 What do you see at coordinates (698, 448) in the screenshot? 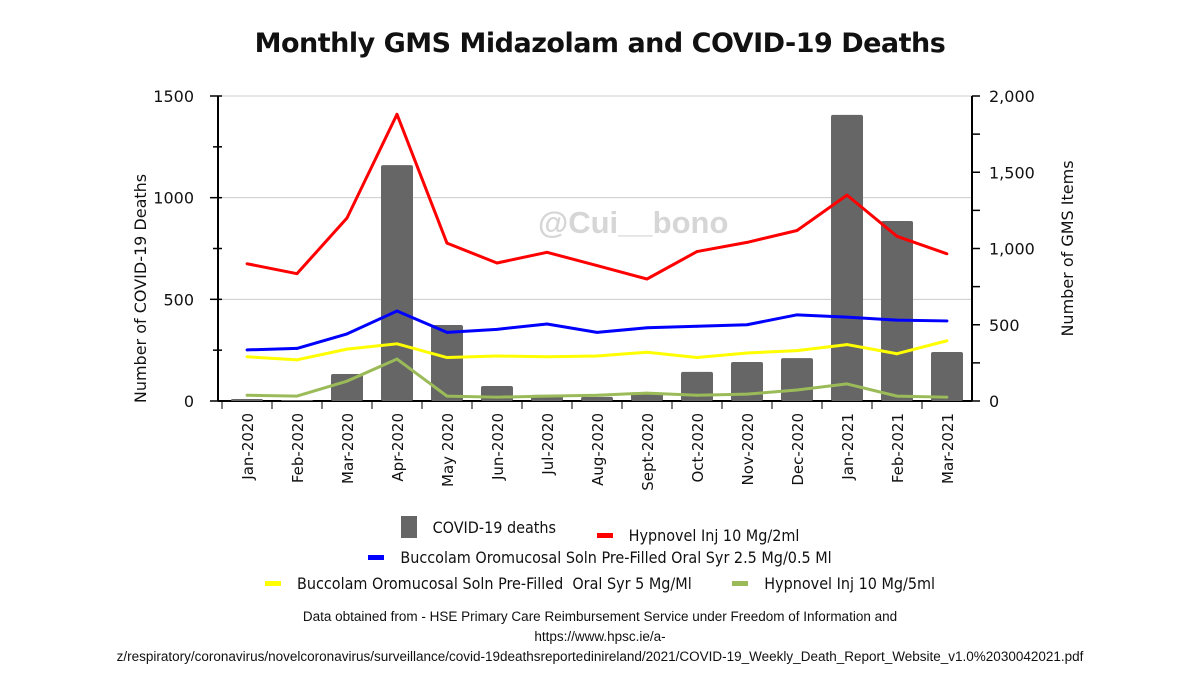
I see `x-tick-label: Oct-2020` at bounding box center [698, 448].